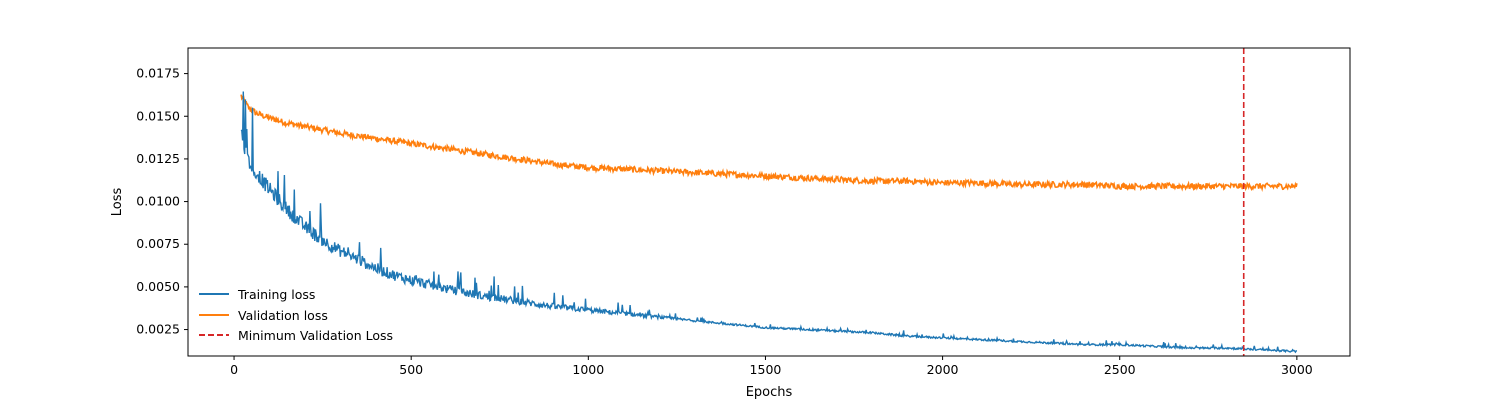 This screenshot has height=400, width=1500. I want to click on x-tick-label: 2000, so click(943, 369).